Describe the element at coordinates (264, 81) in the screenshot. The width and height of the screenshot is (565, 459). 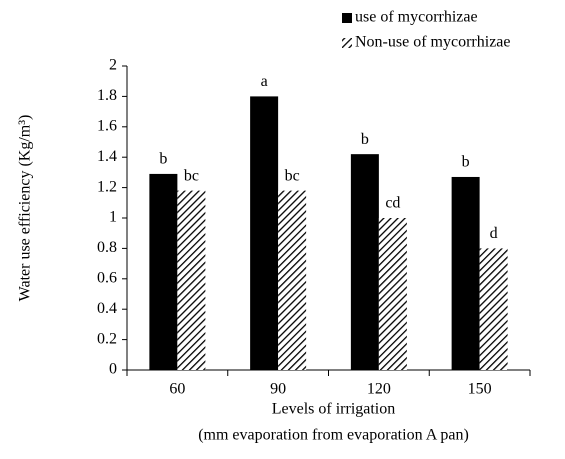
I see `bar-letter: a` at that location.